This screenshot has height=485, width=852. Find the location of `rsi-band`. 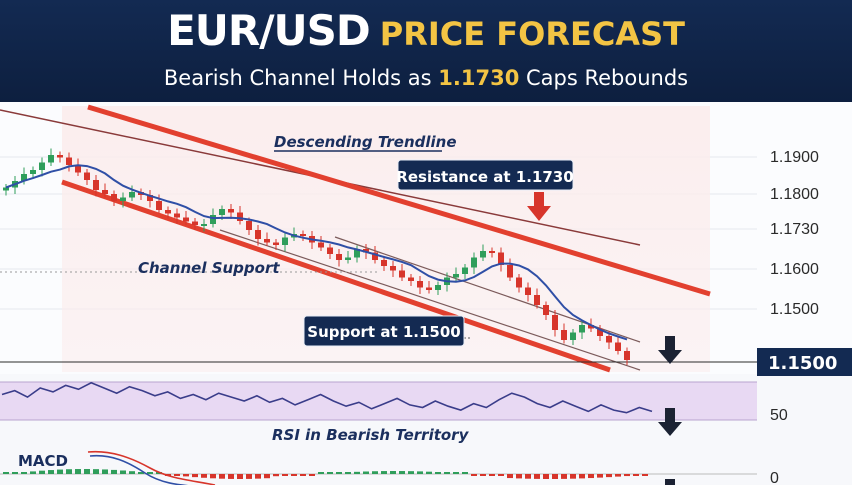

rsi-band is located at coordinates (378, 401).